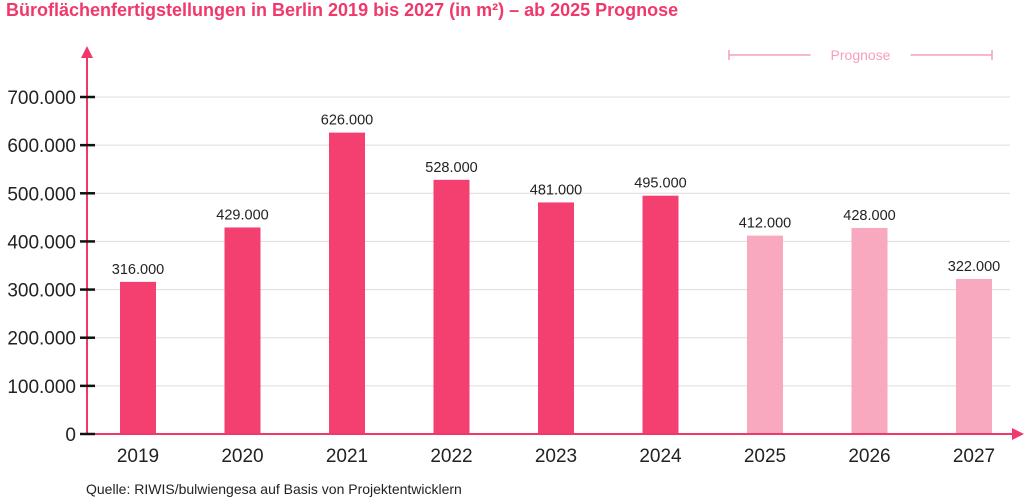 Image resolution: width=1024 pixels, height=501 pixels. What do you see at coordinates (347, 283) in the screenshot?
I see `bar-2021` at bounding box center [347, 283].